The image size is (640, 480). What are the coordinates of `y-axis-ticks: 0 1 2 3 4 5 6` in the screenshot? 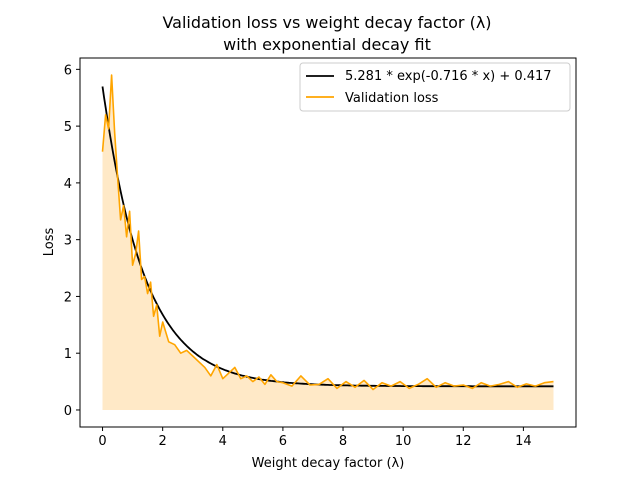 It's located at (72, 241).